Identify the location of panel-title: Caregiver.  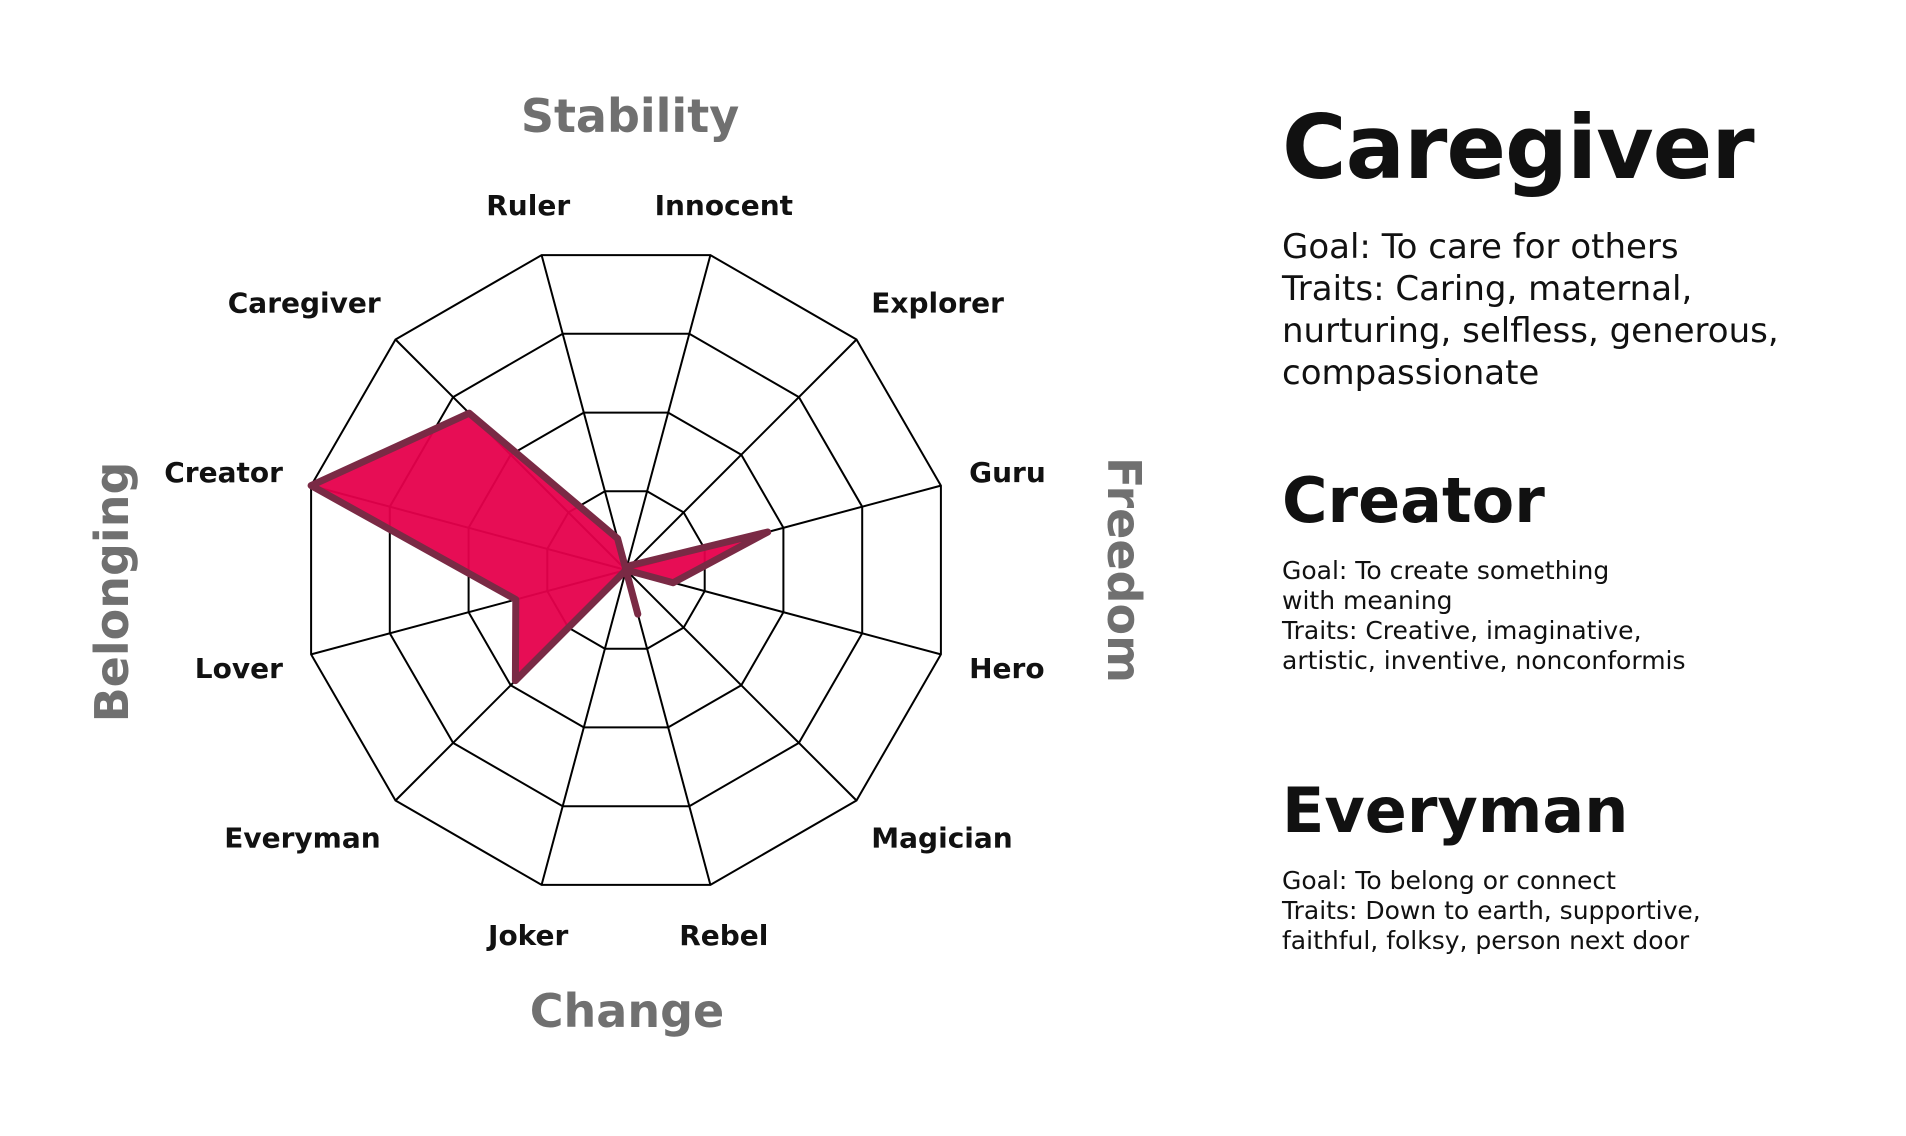
(1518, 147).